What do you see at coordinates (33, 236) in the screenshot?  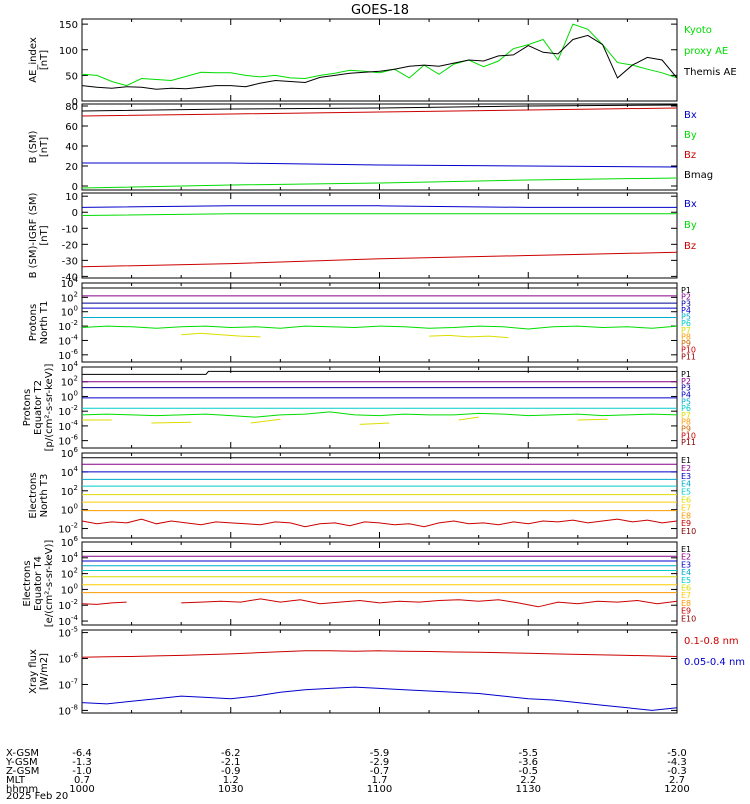 I see `y-axis-label: B (SM)-IGRF (SM)` at bounding box center [33, 236].